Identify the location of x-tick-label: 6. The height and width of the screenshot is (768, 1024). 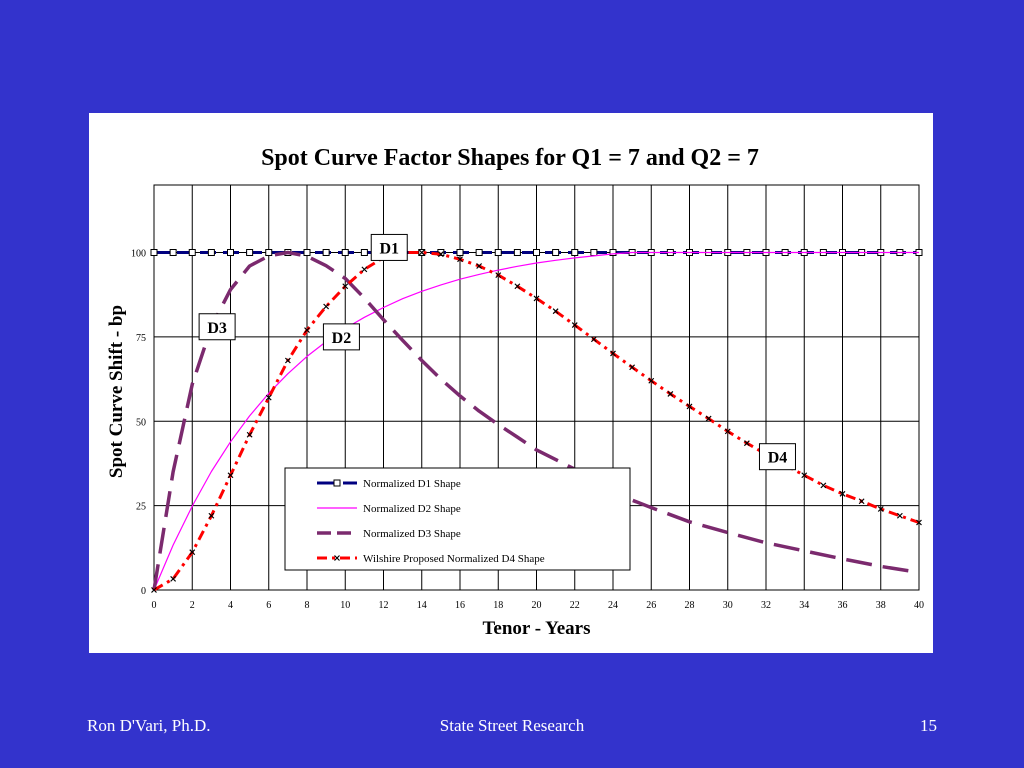
(268, 605).